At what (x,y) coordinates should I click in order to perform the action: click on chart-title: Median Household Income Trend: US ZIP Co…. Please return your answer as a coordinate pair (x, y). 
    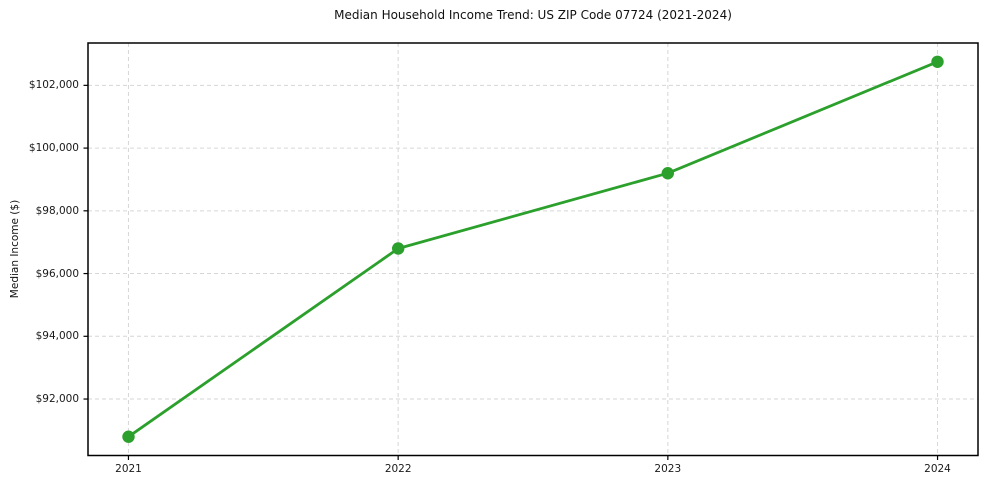
    Looking at the image, I should click on (533, 15).